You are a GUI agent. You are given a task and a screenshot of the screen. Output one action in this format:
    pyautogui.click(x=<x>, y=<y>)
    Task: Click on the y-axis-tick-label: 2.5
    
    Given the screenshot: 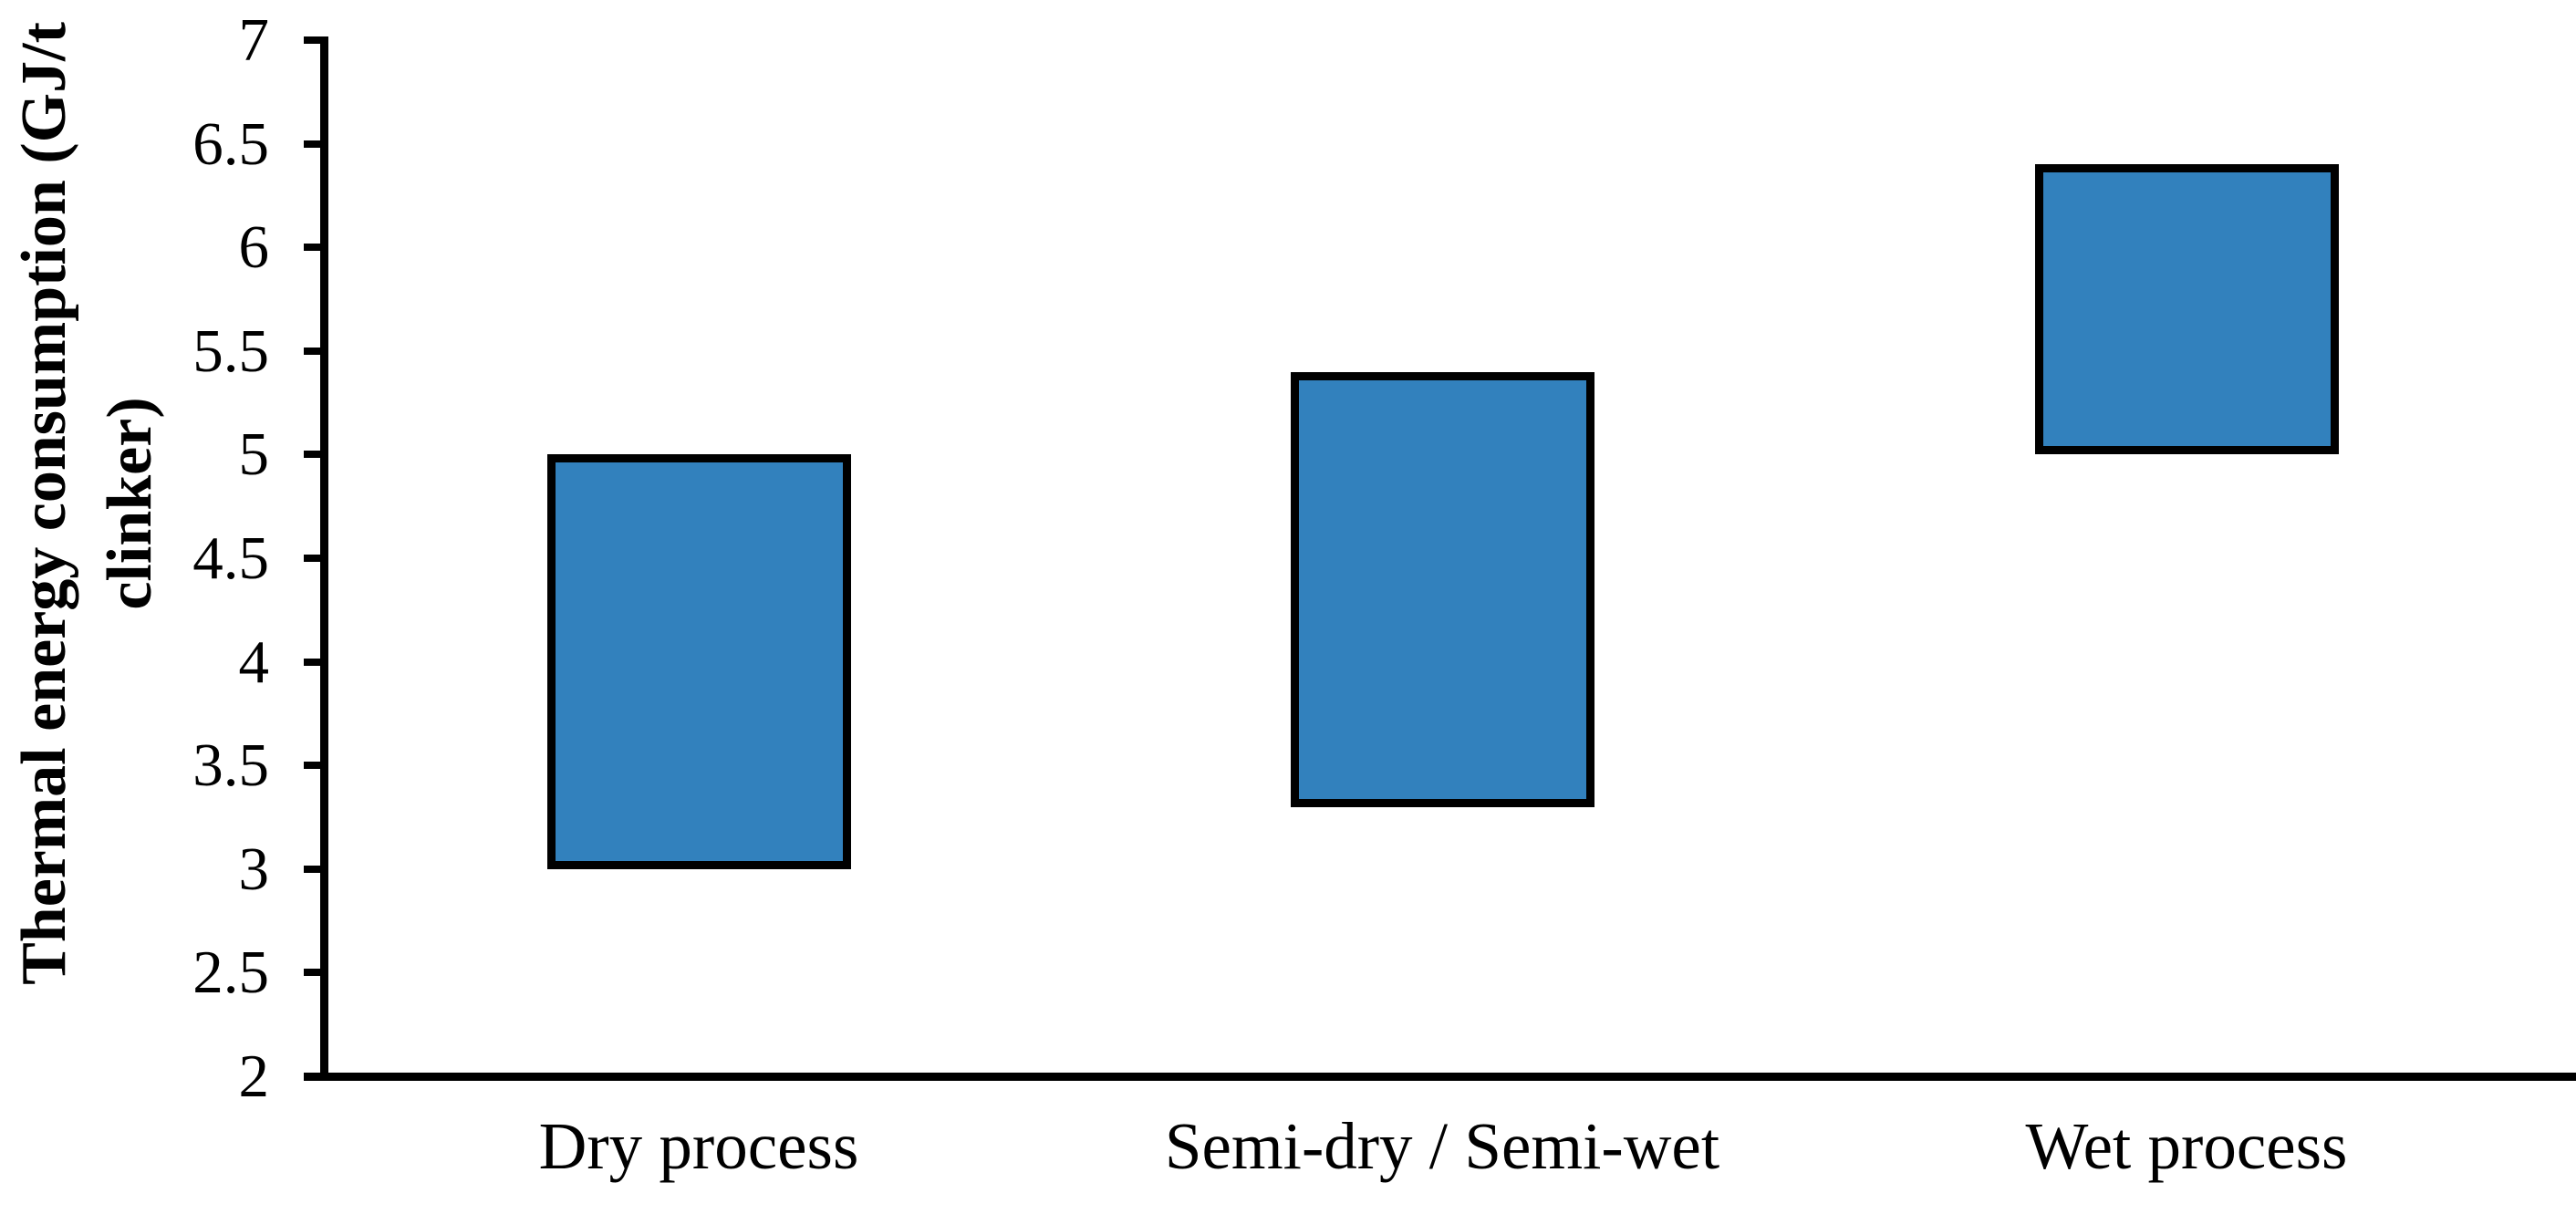 What is the action you would take?
    pyautogui.click(x=230, y=973)
    